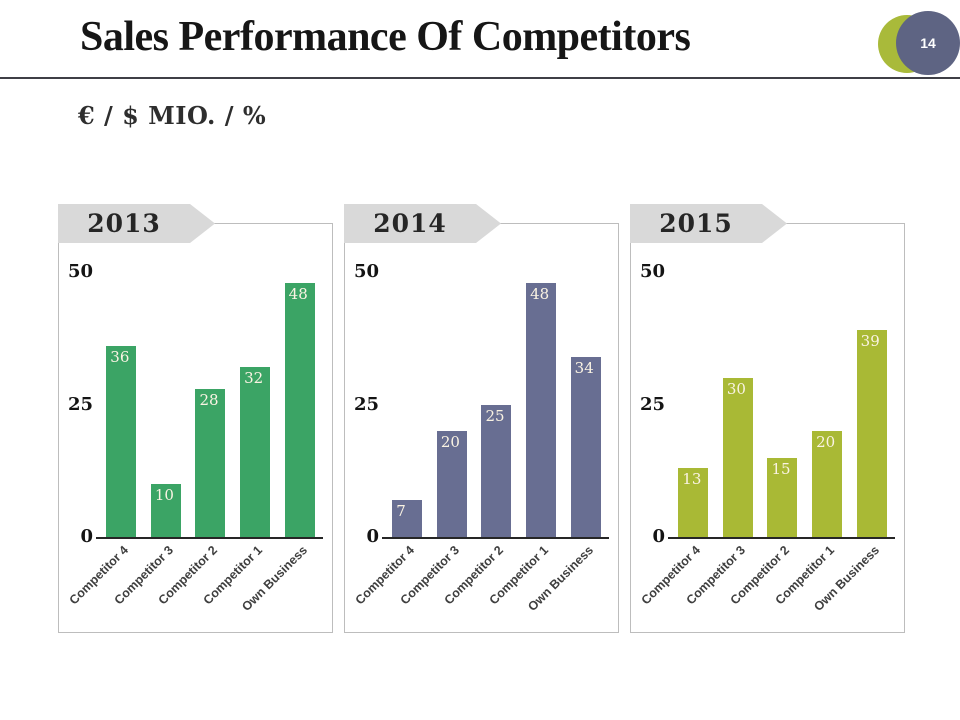 The width and height of the screenshot is (960, 720). Describe the element at coordinates (124, 223) in the screenshot. I see `year-label: 2013` at that location.